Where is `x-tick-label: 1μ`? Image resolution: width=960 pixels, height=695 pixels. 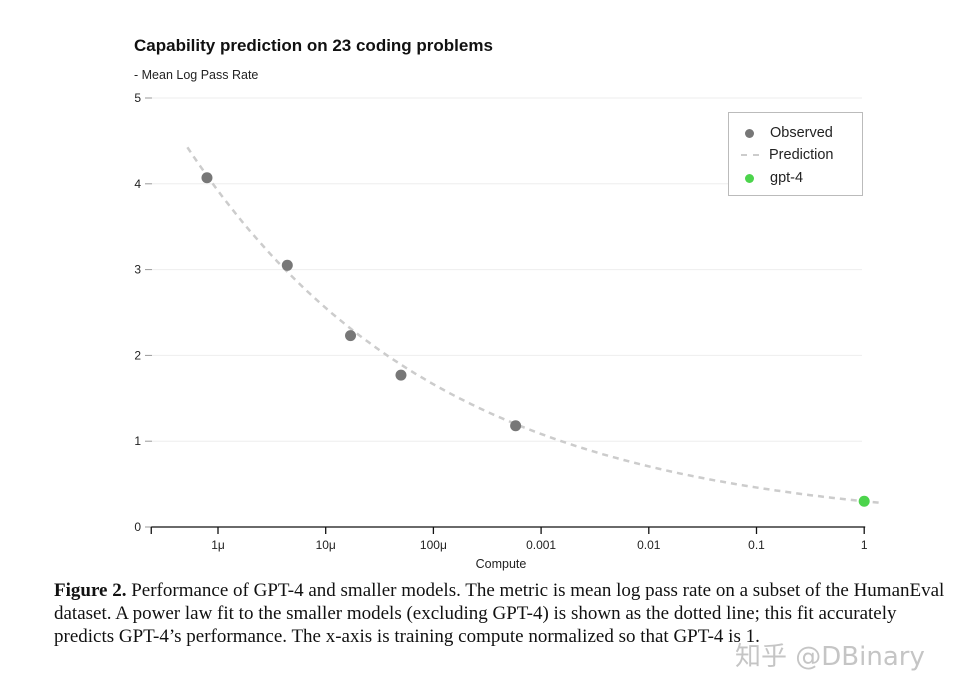 x-tick-label: 1μ is located at coordinates (218, 545).